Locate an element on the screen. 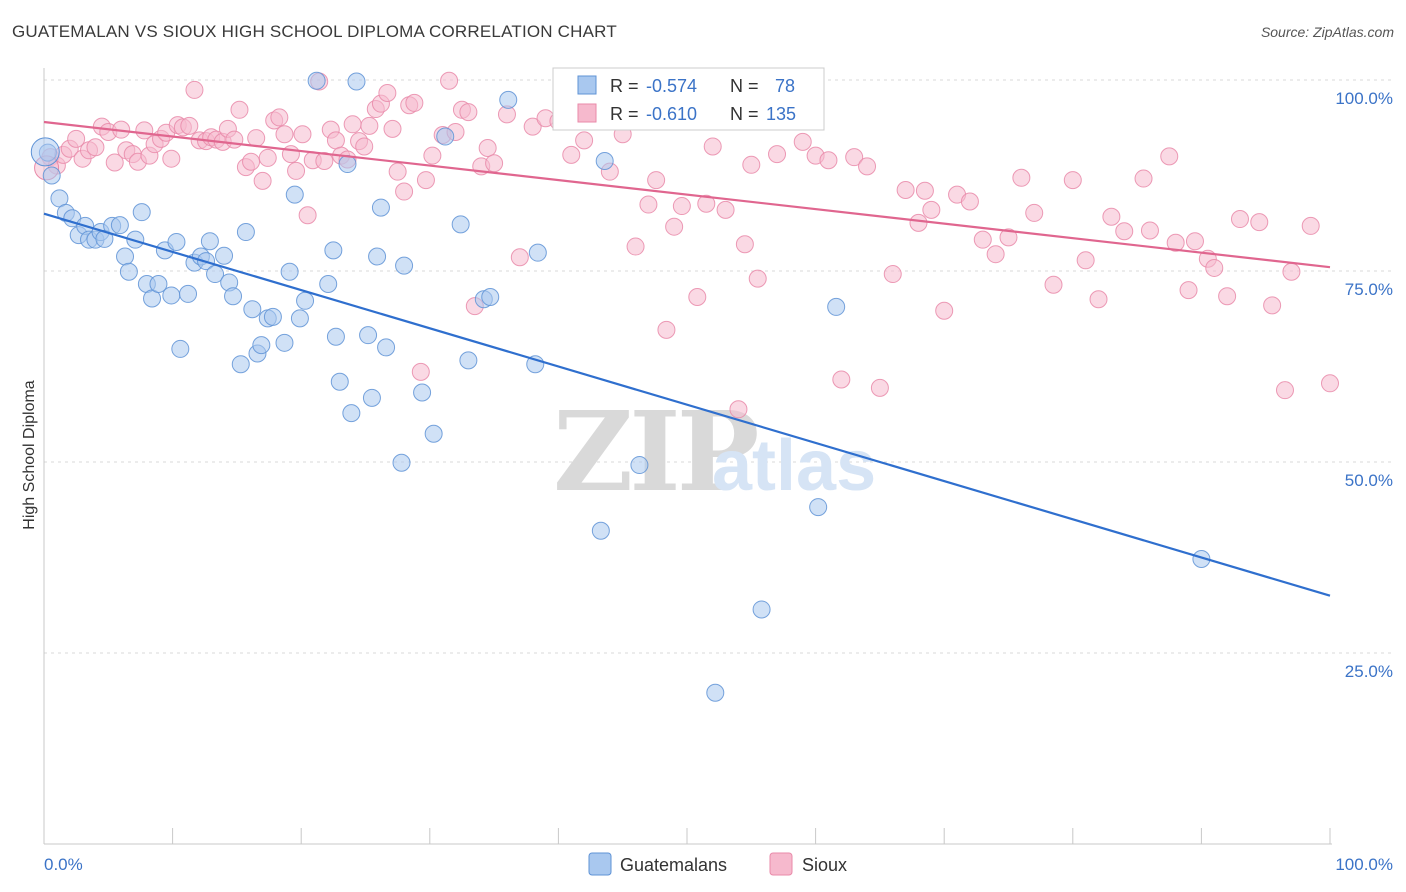 The height and width of the screenshot is (892, 1406). y-tick-label-25: 25.0% is located at coordinates (1369, 671).